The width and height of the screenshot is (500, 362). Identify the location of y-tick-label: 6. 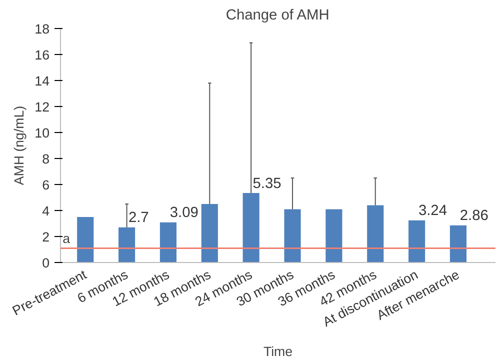
(46, 185).